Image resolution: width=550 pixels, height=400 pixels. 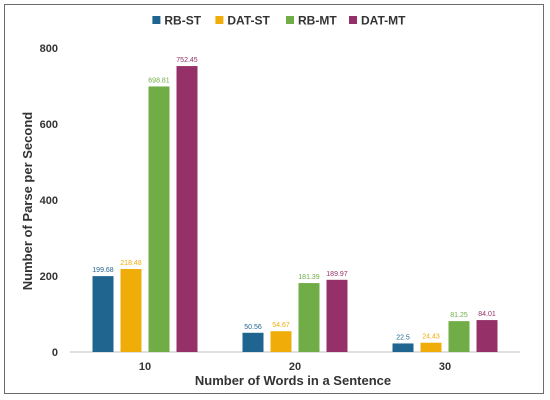 I want to click on legend-swatch-dat-st, so click(x=219, y=20).